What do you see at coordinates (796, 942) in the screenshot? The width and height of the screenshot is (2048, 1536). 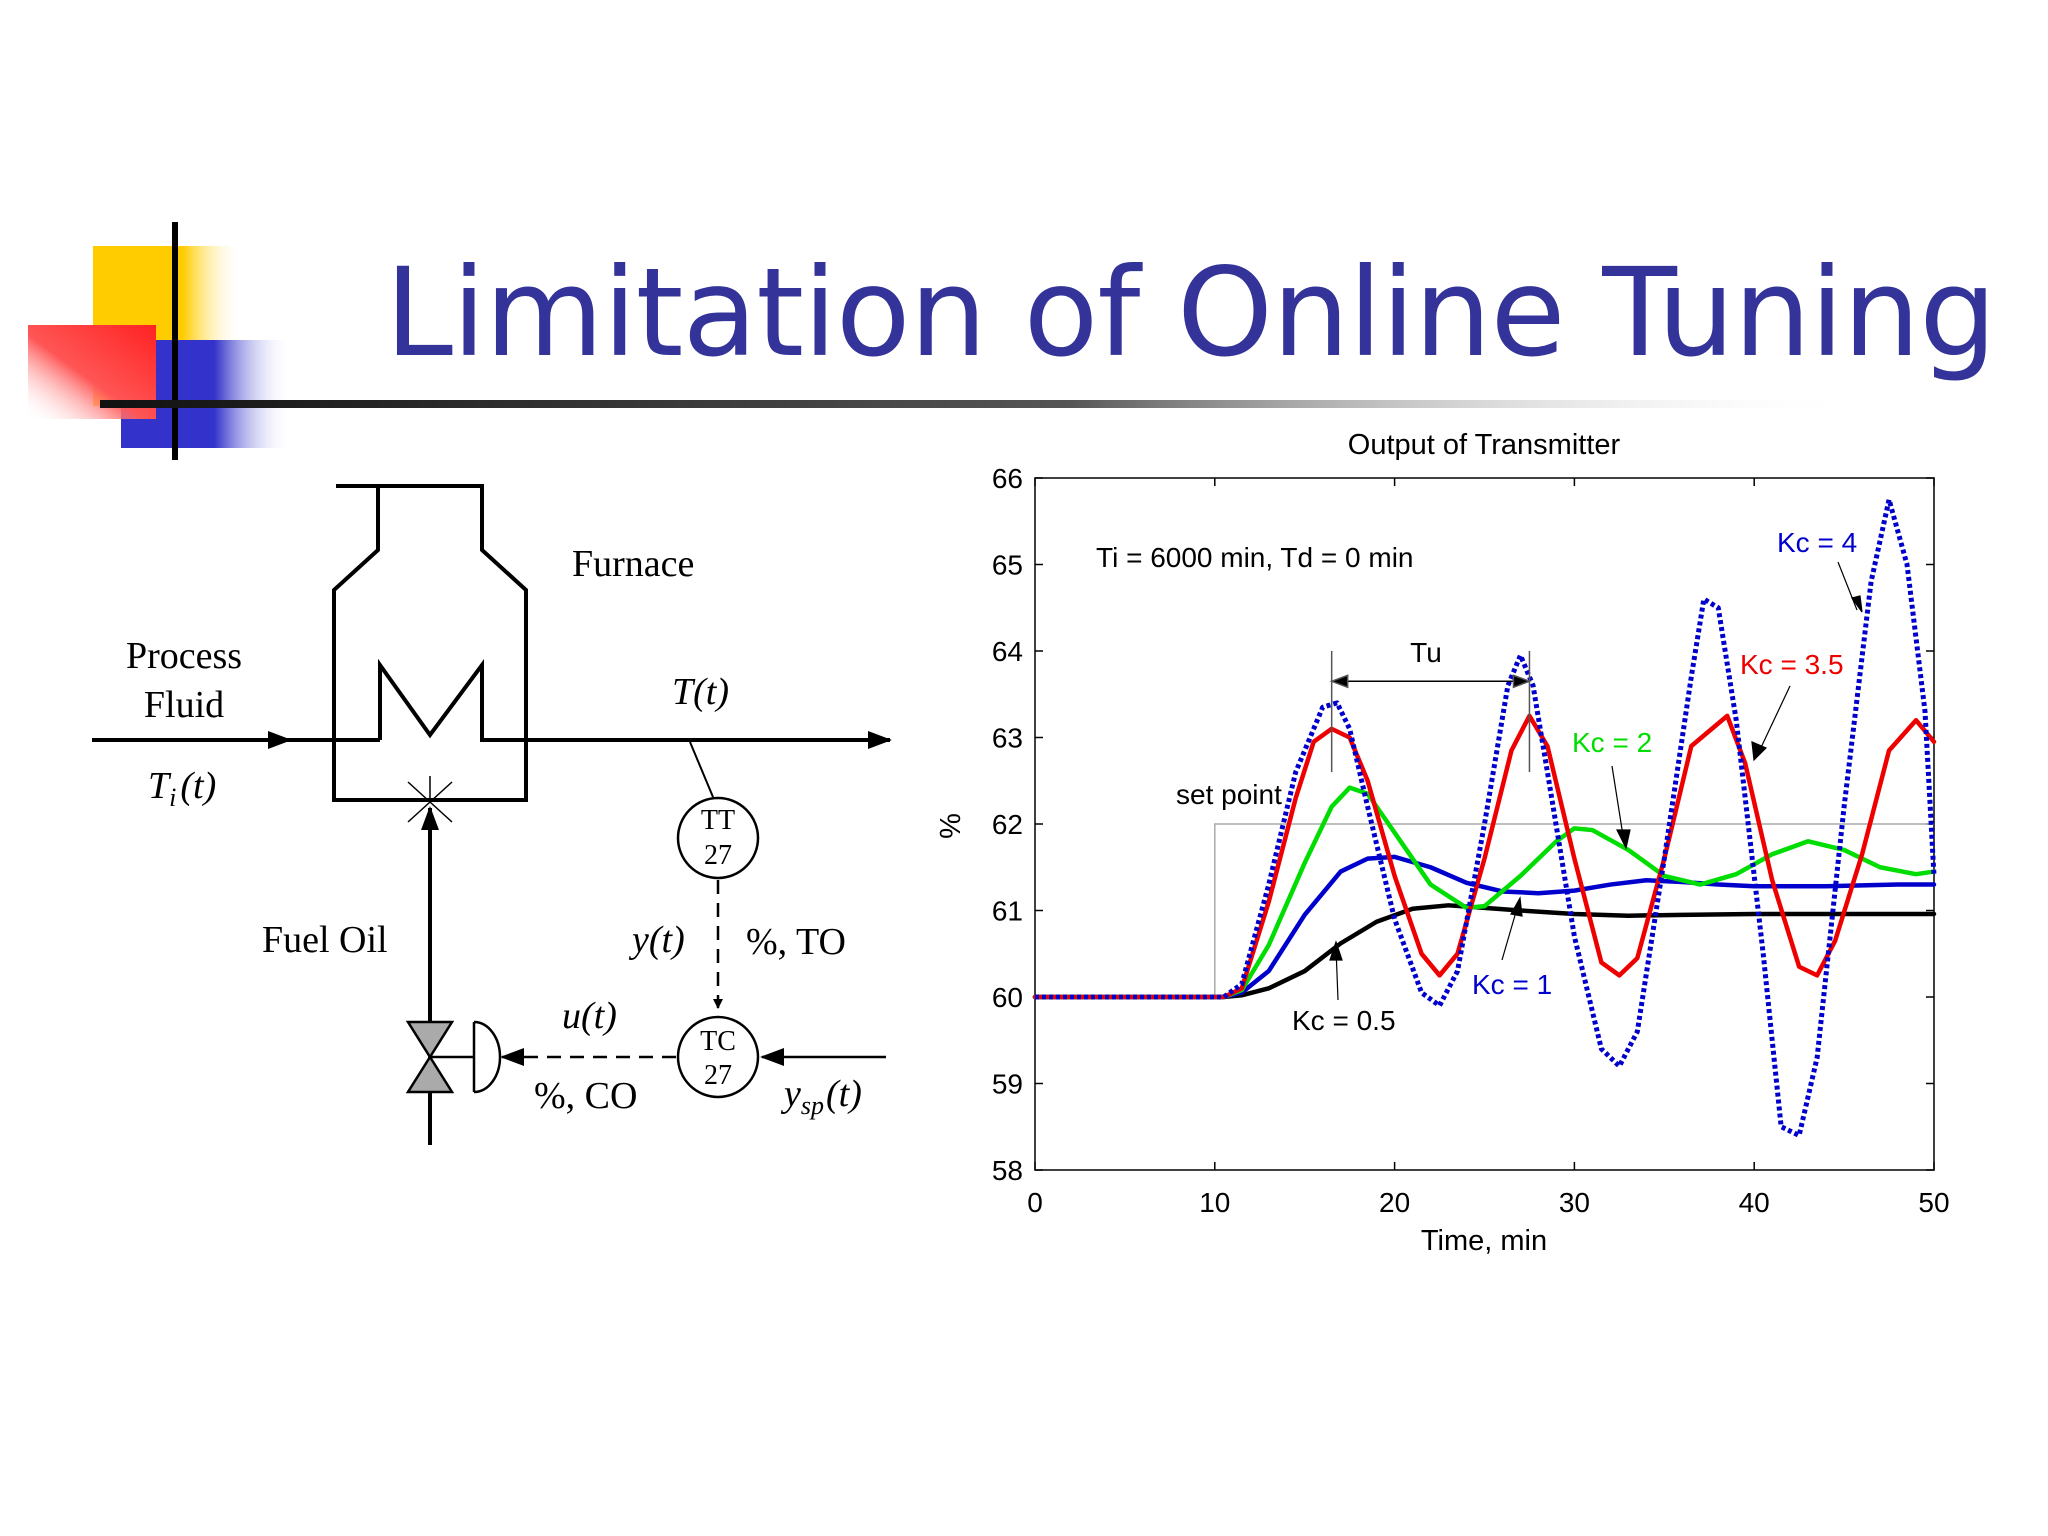 I see `to-units-label: %, TO` at bounding box center [796, 942].